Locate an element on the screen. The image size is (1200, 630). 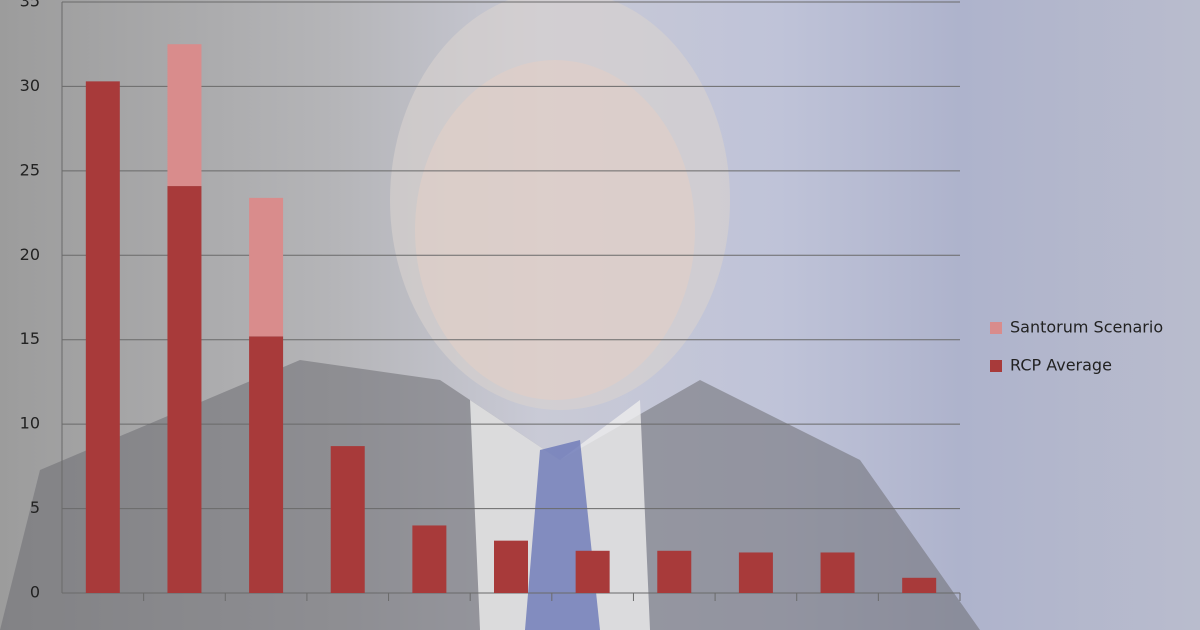
y-tick-label: 0 is located at coordinates (35, 592).